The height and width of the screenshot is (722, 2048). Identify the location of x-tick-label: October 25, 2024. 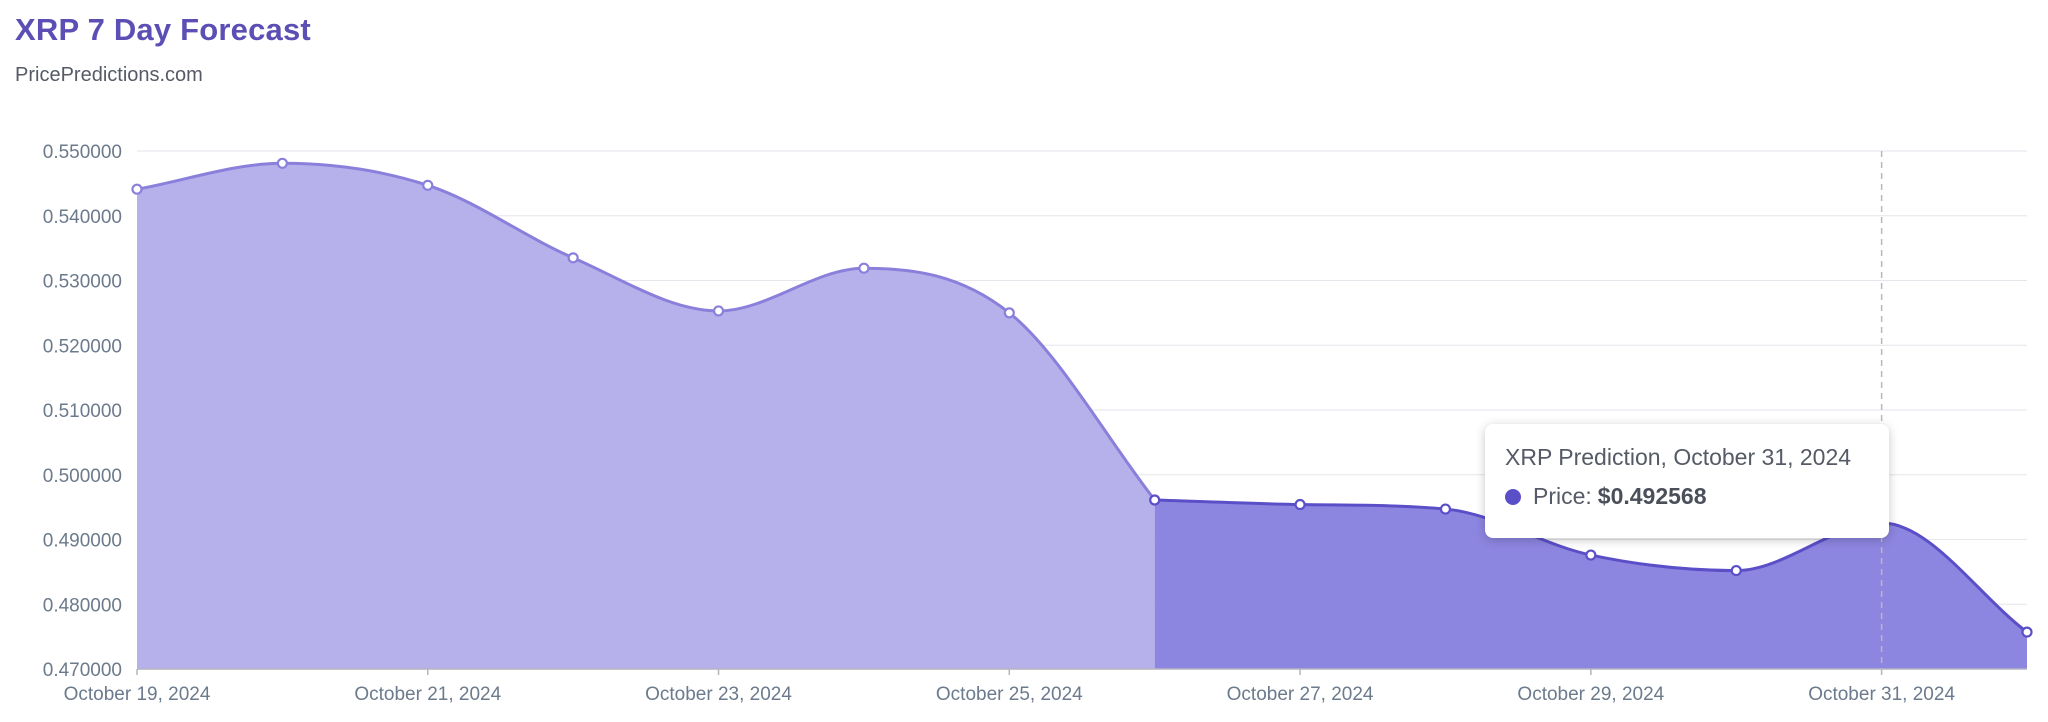
(1009, 694).